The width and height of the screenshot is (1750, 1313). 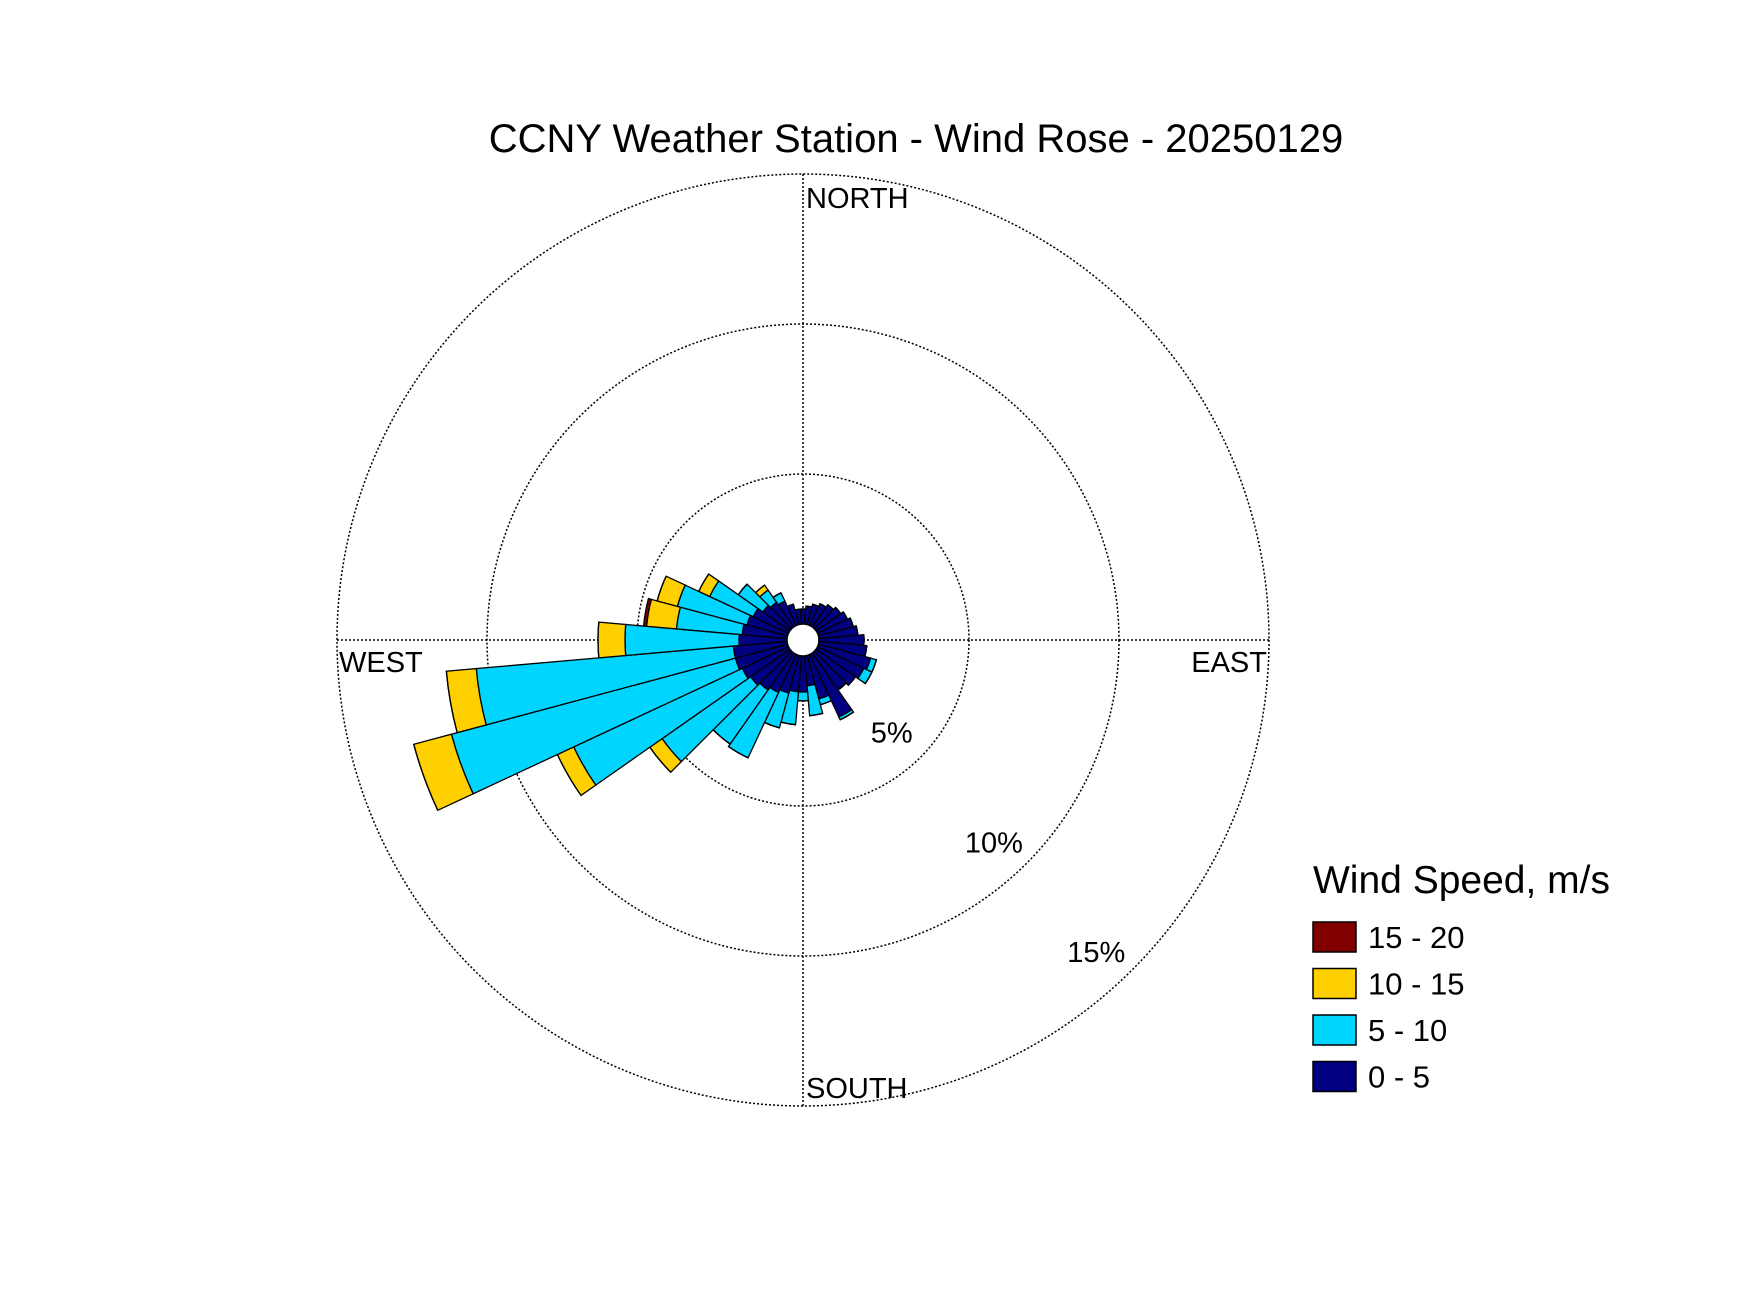 I want to click on r-tick-label: 15%, so click(x=1096, y=953).